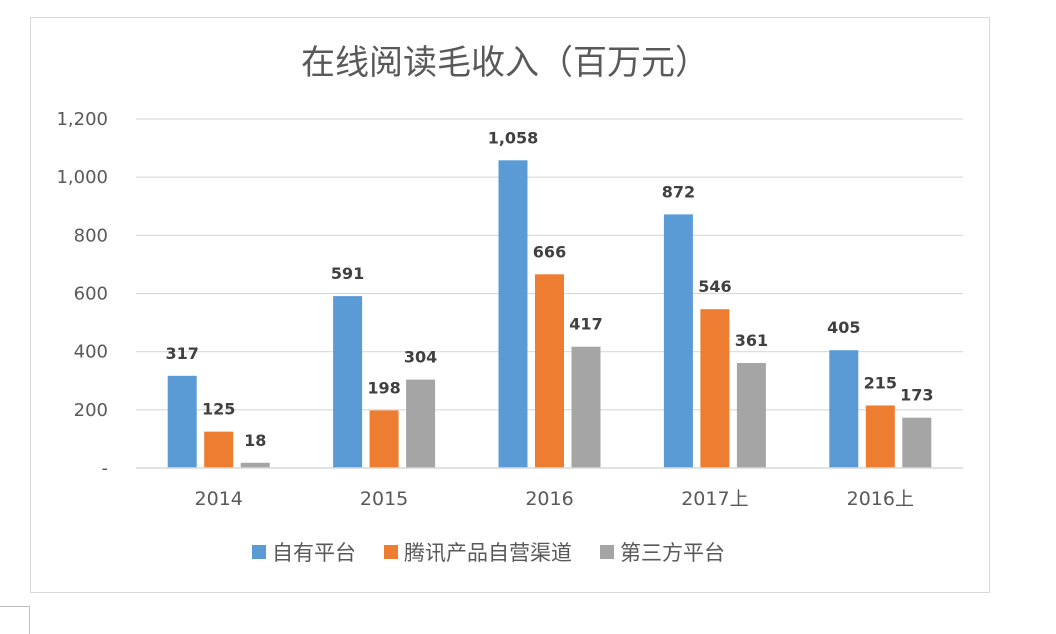 This screenshot has height=634, width=1056. I want to click on y-tick-label: -, so click(105, 468).